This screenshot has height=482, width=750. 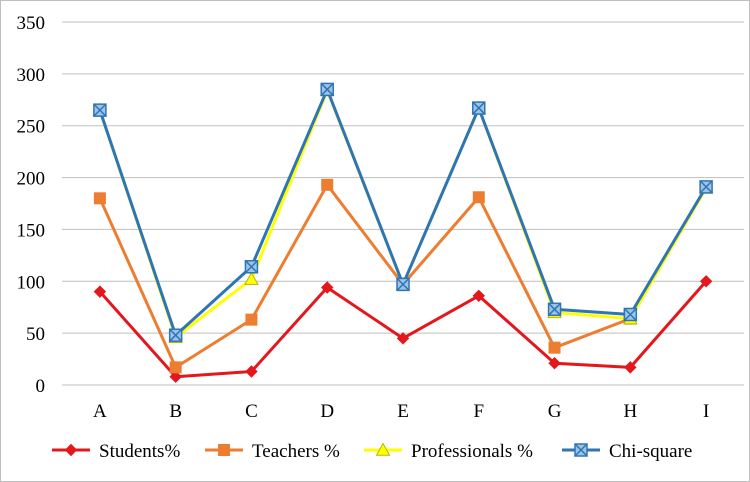 I want to click on x-tick-label: A, so click(x=100, y=411).